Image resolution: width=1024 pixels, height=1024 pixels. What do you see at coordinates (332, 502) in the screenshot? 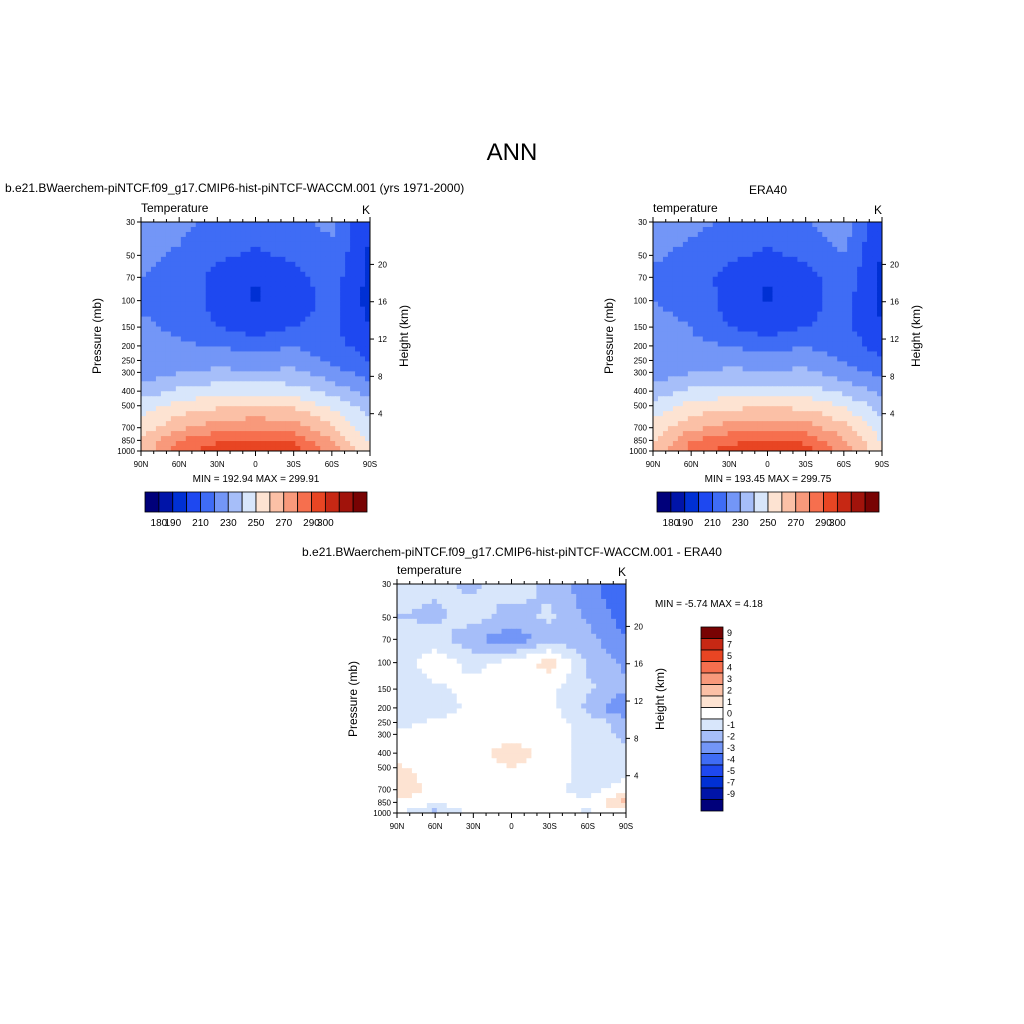
I see `colorbar-swatch` at bounding box center [332, 502].